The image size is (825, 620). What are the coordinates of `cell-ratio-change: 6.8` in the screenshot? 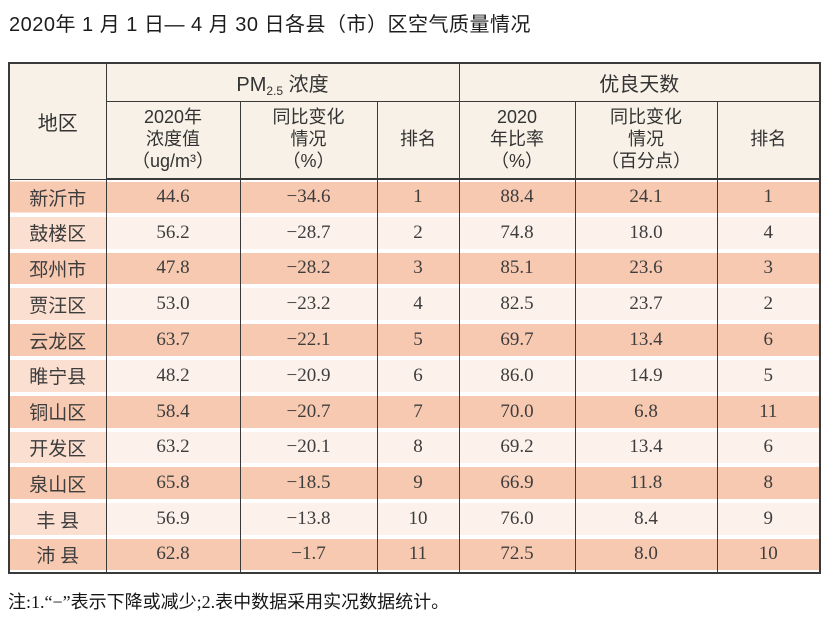 It's located at (646, 411).